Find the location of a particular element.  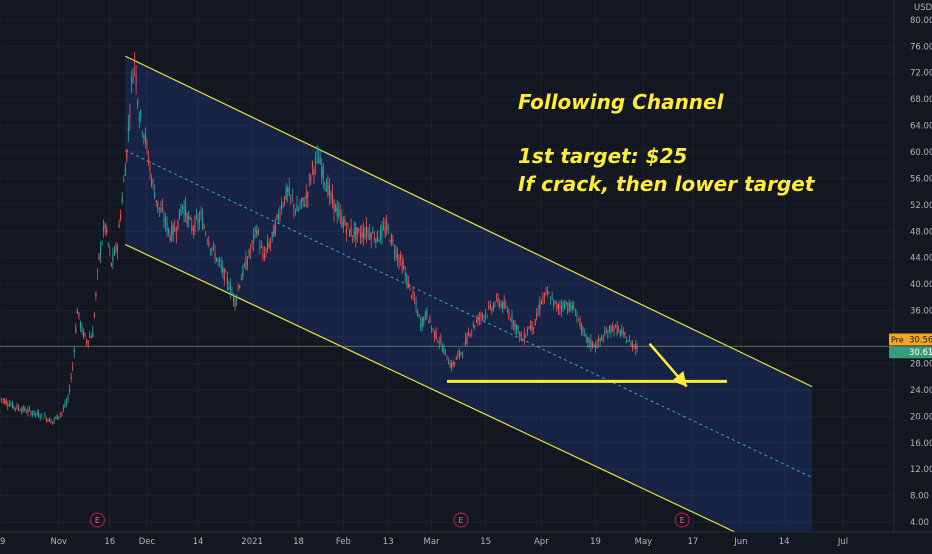

drawing-overlays is located at coordinates (447, 365).